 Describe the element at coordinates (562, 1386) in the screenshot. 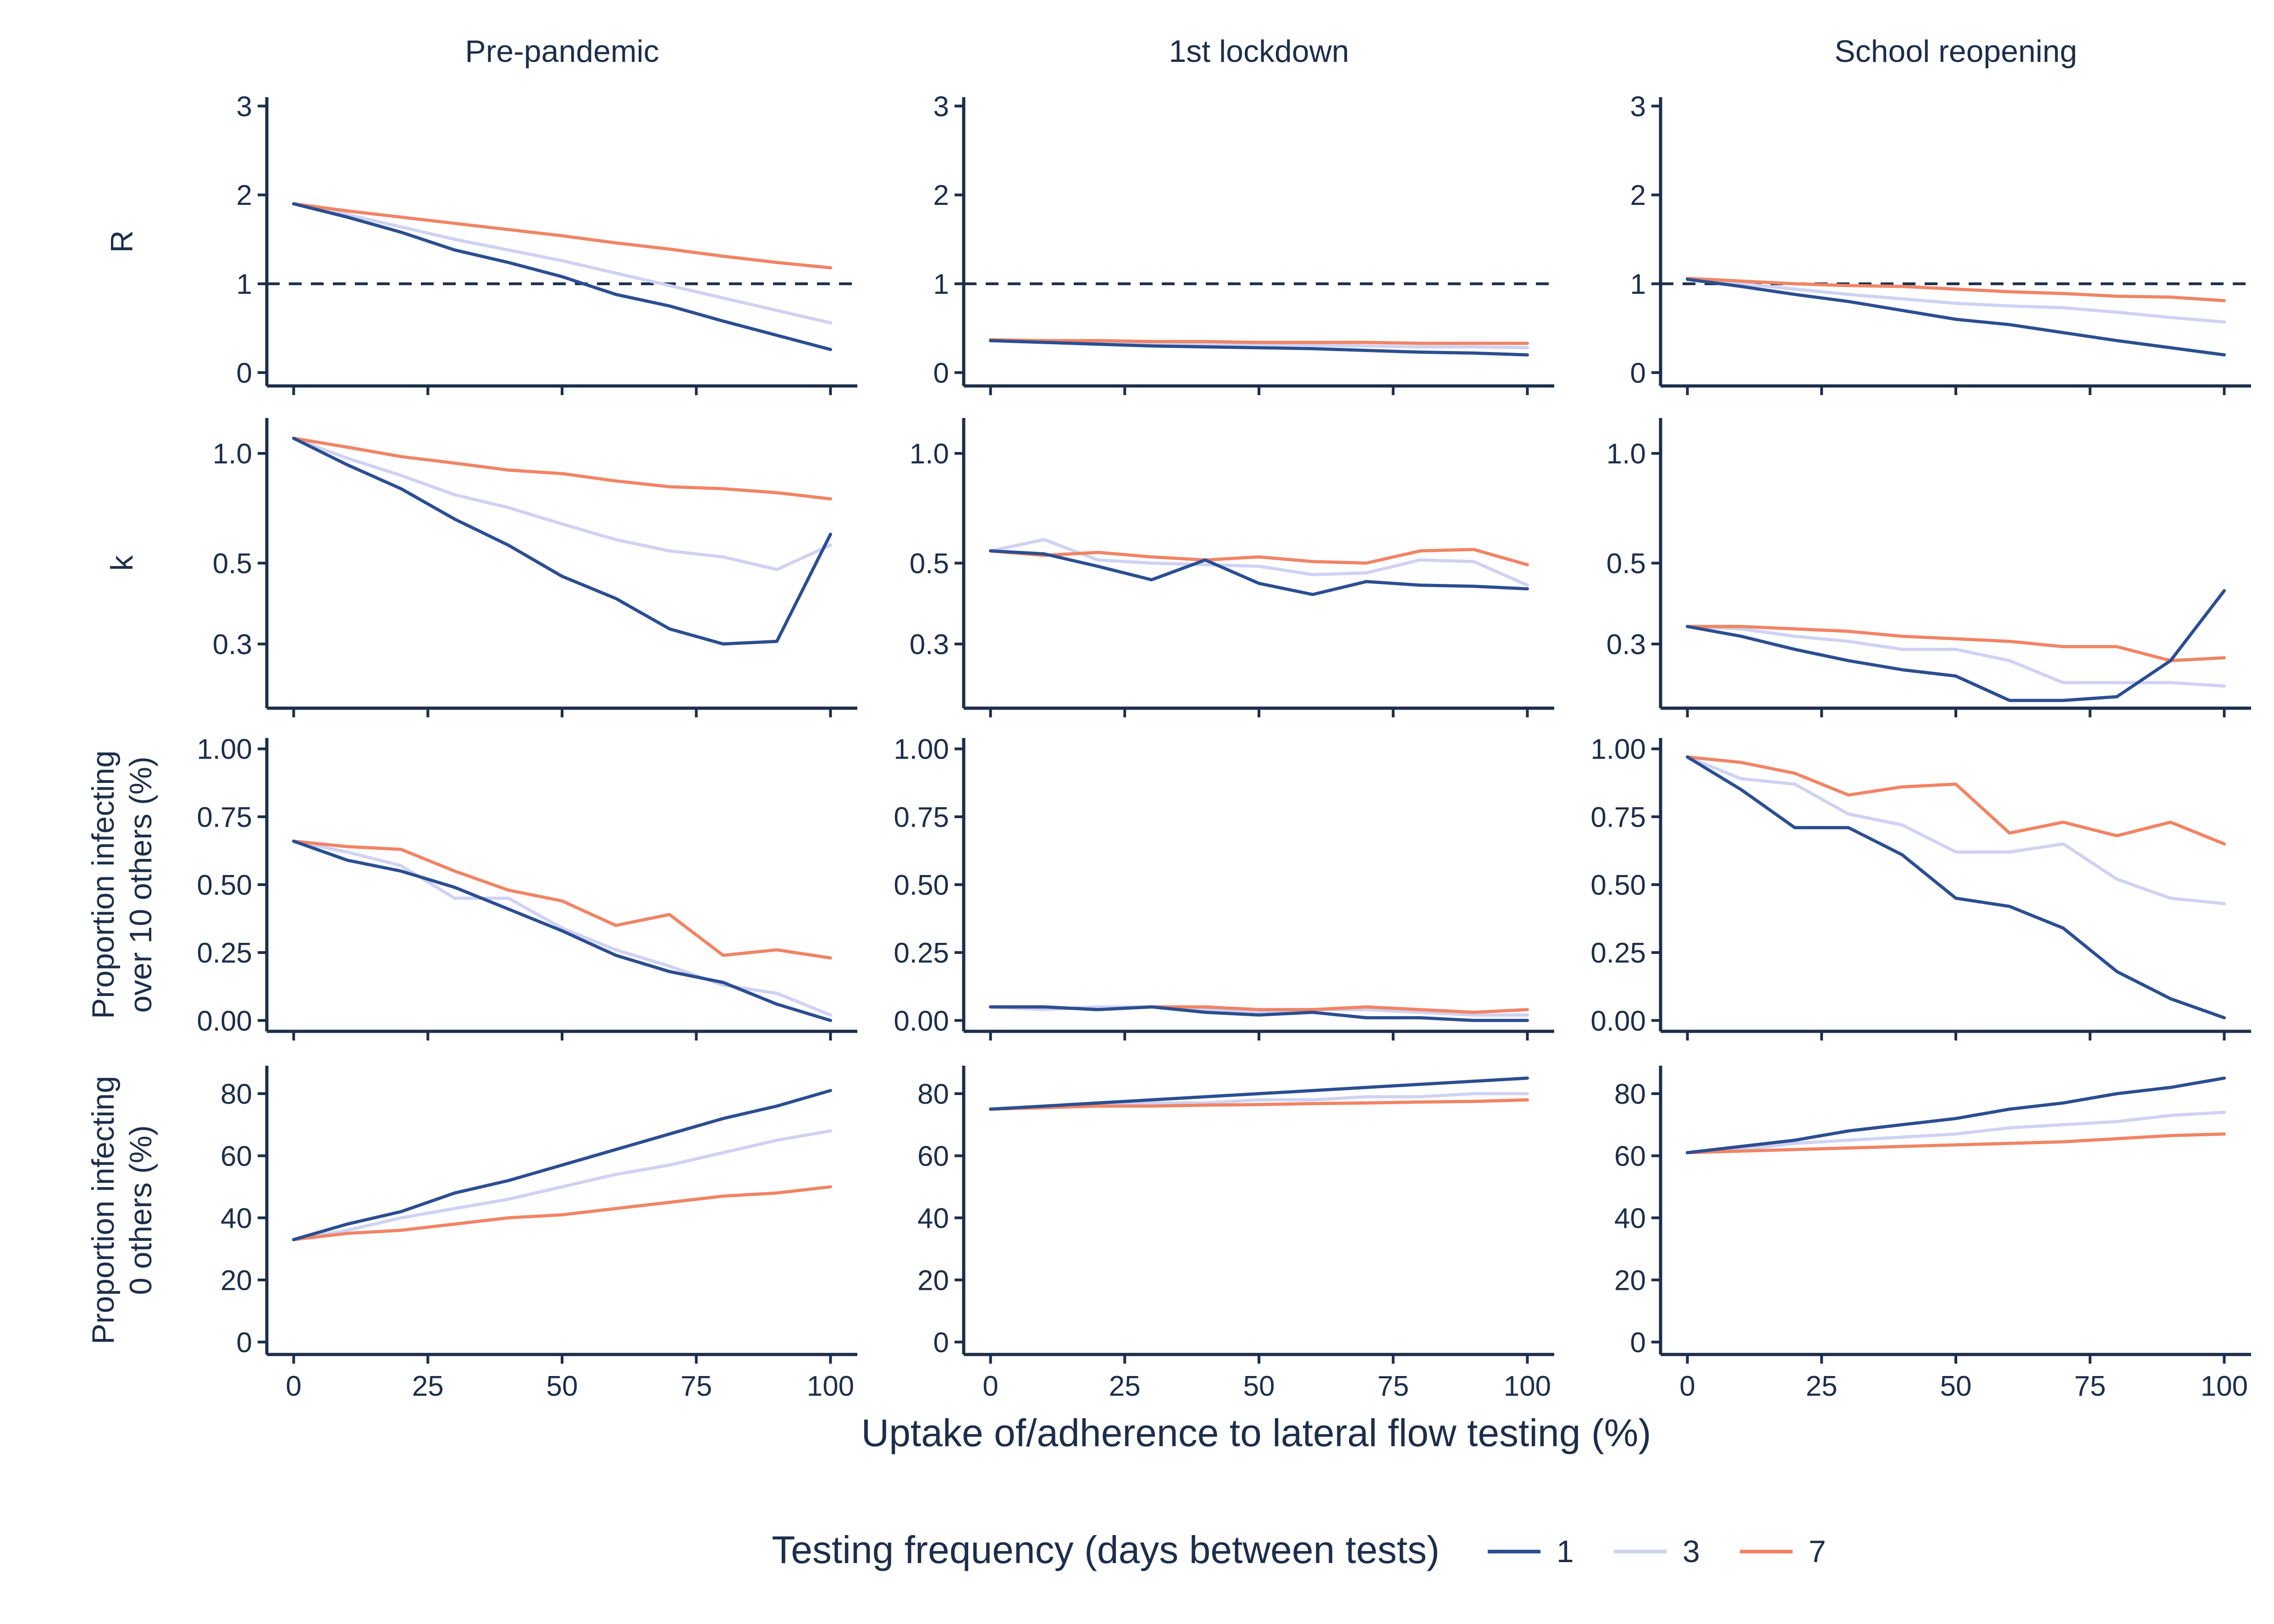

I see `x-tick-label: 50` at that location.